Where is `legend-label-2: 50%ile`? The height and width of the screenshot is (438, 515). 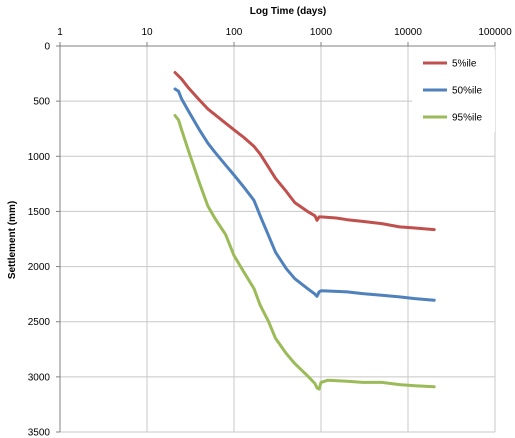
legend-label-2: 50%ile is located at coordinates (467, 91).